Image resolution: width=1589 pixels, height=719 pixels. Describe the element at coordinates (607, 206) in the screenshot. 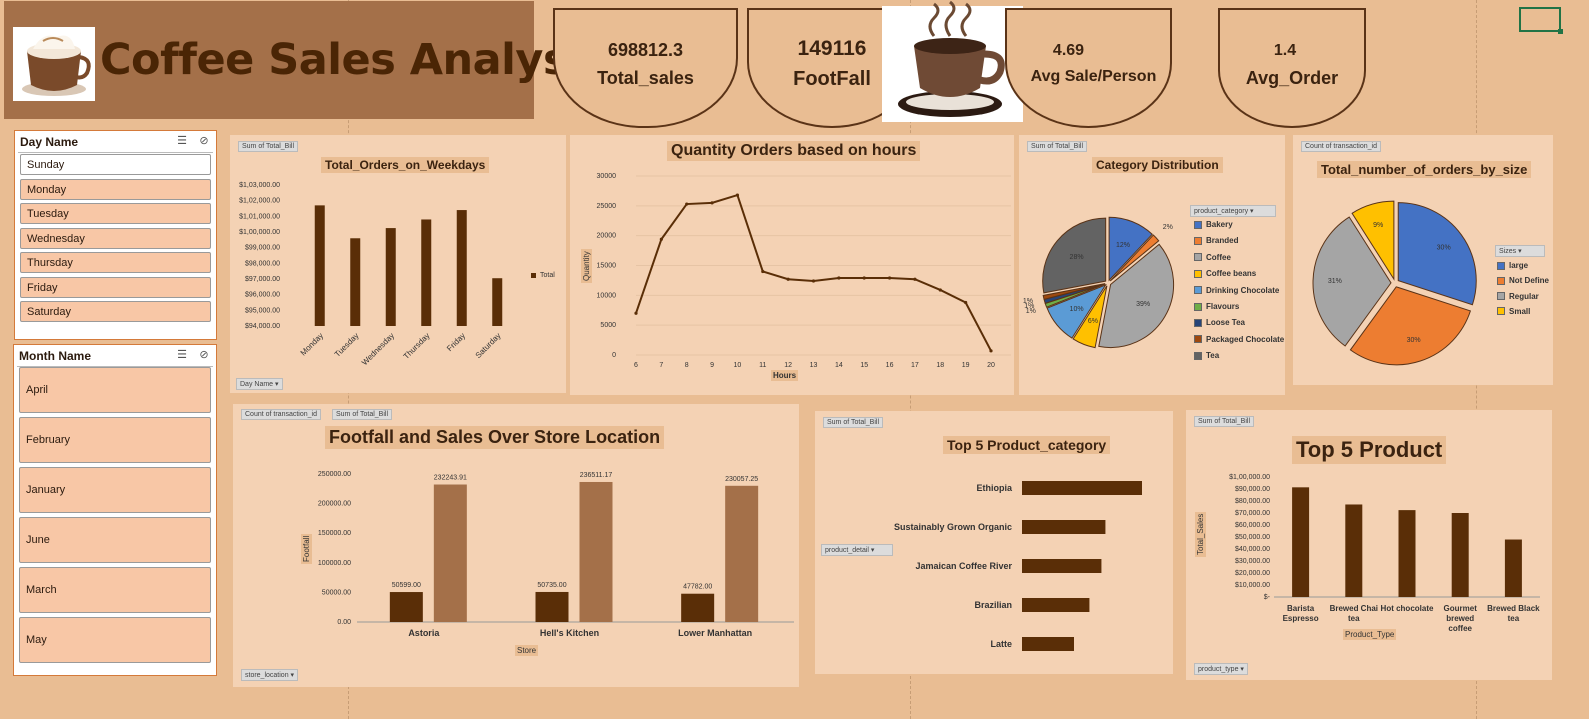

I see `y-tick-label: 25000` at that location.